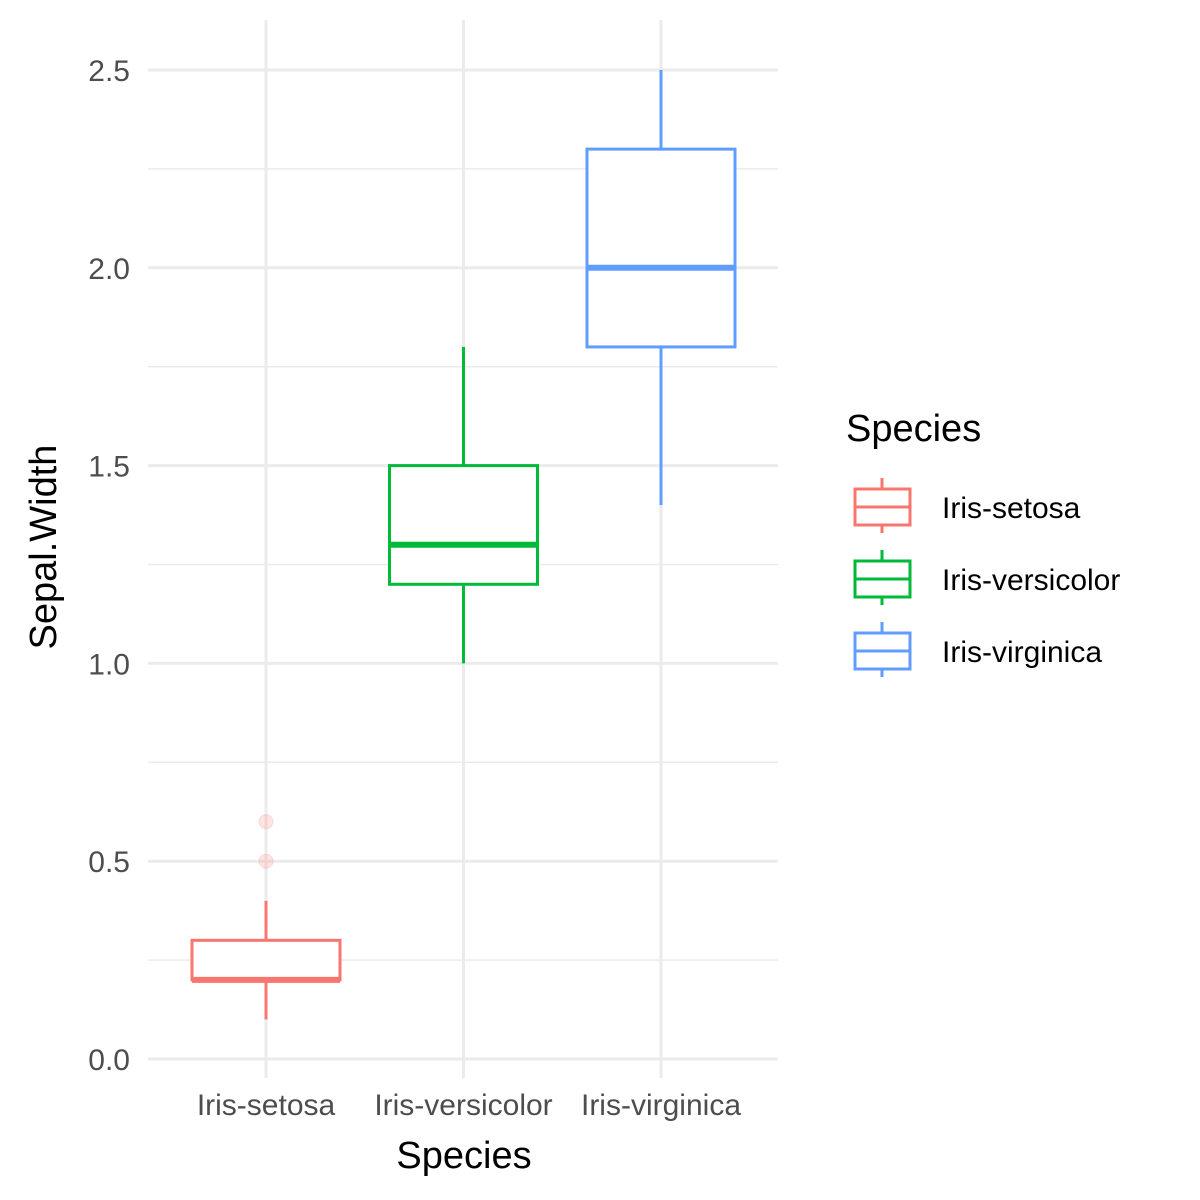  I want to click on box-iris-virginica, so click(661, 288).